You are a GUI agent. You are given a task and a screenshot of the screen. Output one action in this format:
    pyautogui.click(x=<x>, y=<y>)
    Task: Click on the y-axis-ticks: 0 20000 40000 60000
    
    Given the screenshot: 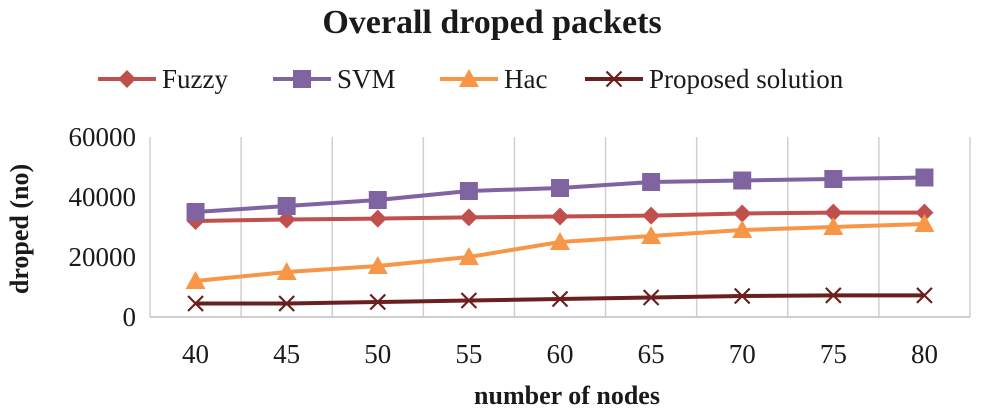 What is the action you would take?
    pyautogui.click(x=103, y=227)
    